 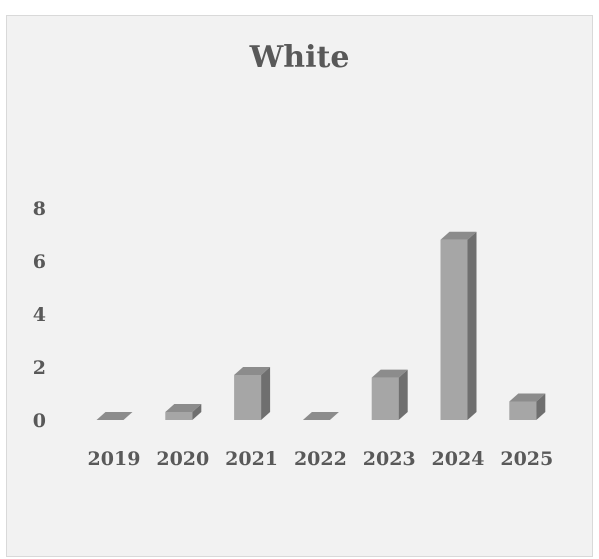 I want to click on y-tick-label: 6, so click(x=39, y=262).